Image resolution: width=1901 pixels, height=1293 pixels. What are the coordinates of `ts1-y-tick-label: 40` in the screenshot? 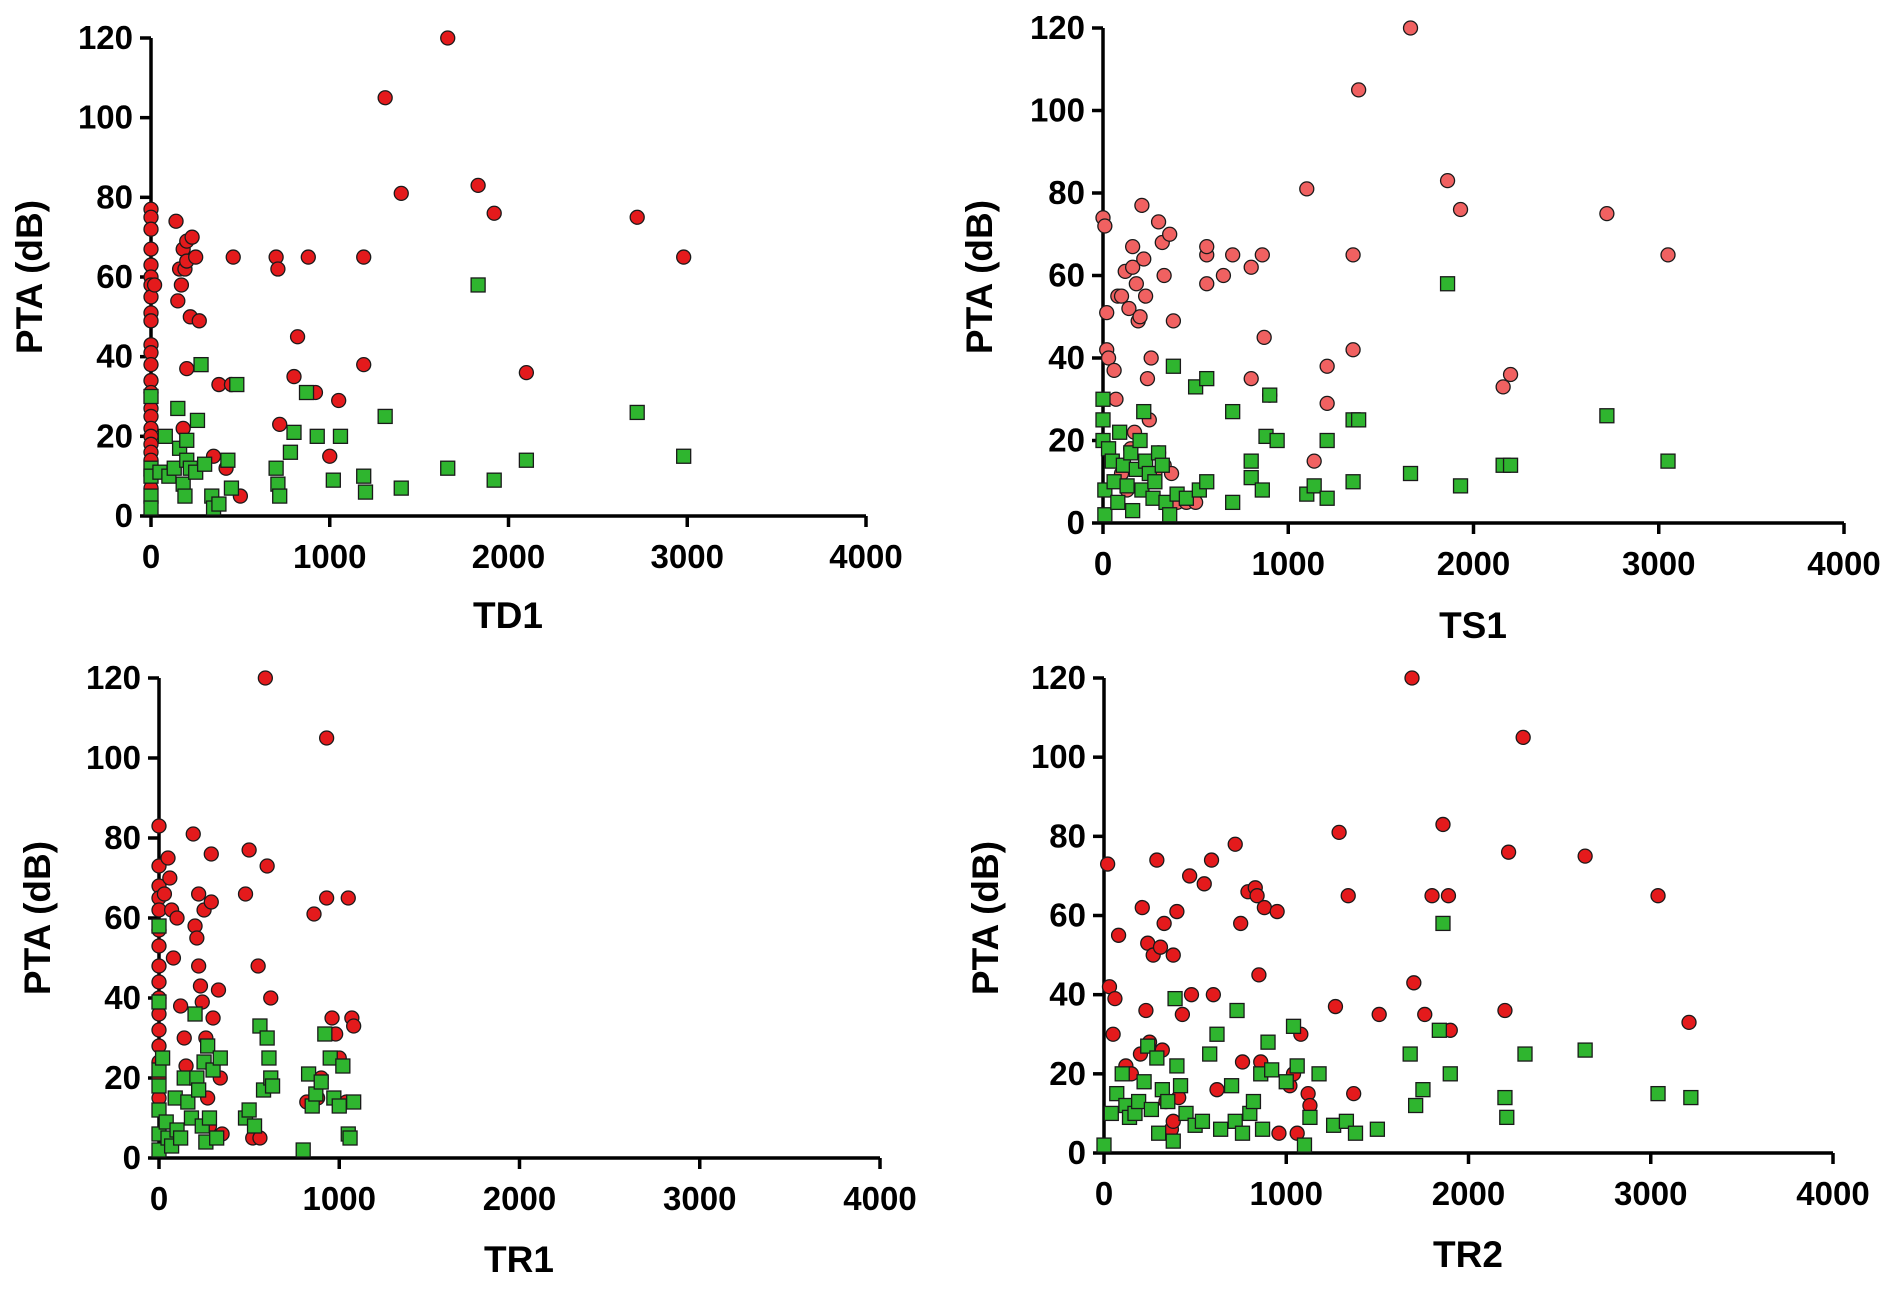 It's located at (1066, 357).